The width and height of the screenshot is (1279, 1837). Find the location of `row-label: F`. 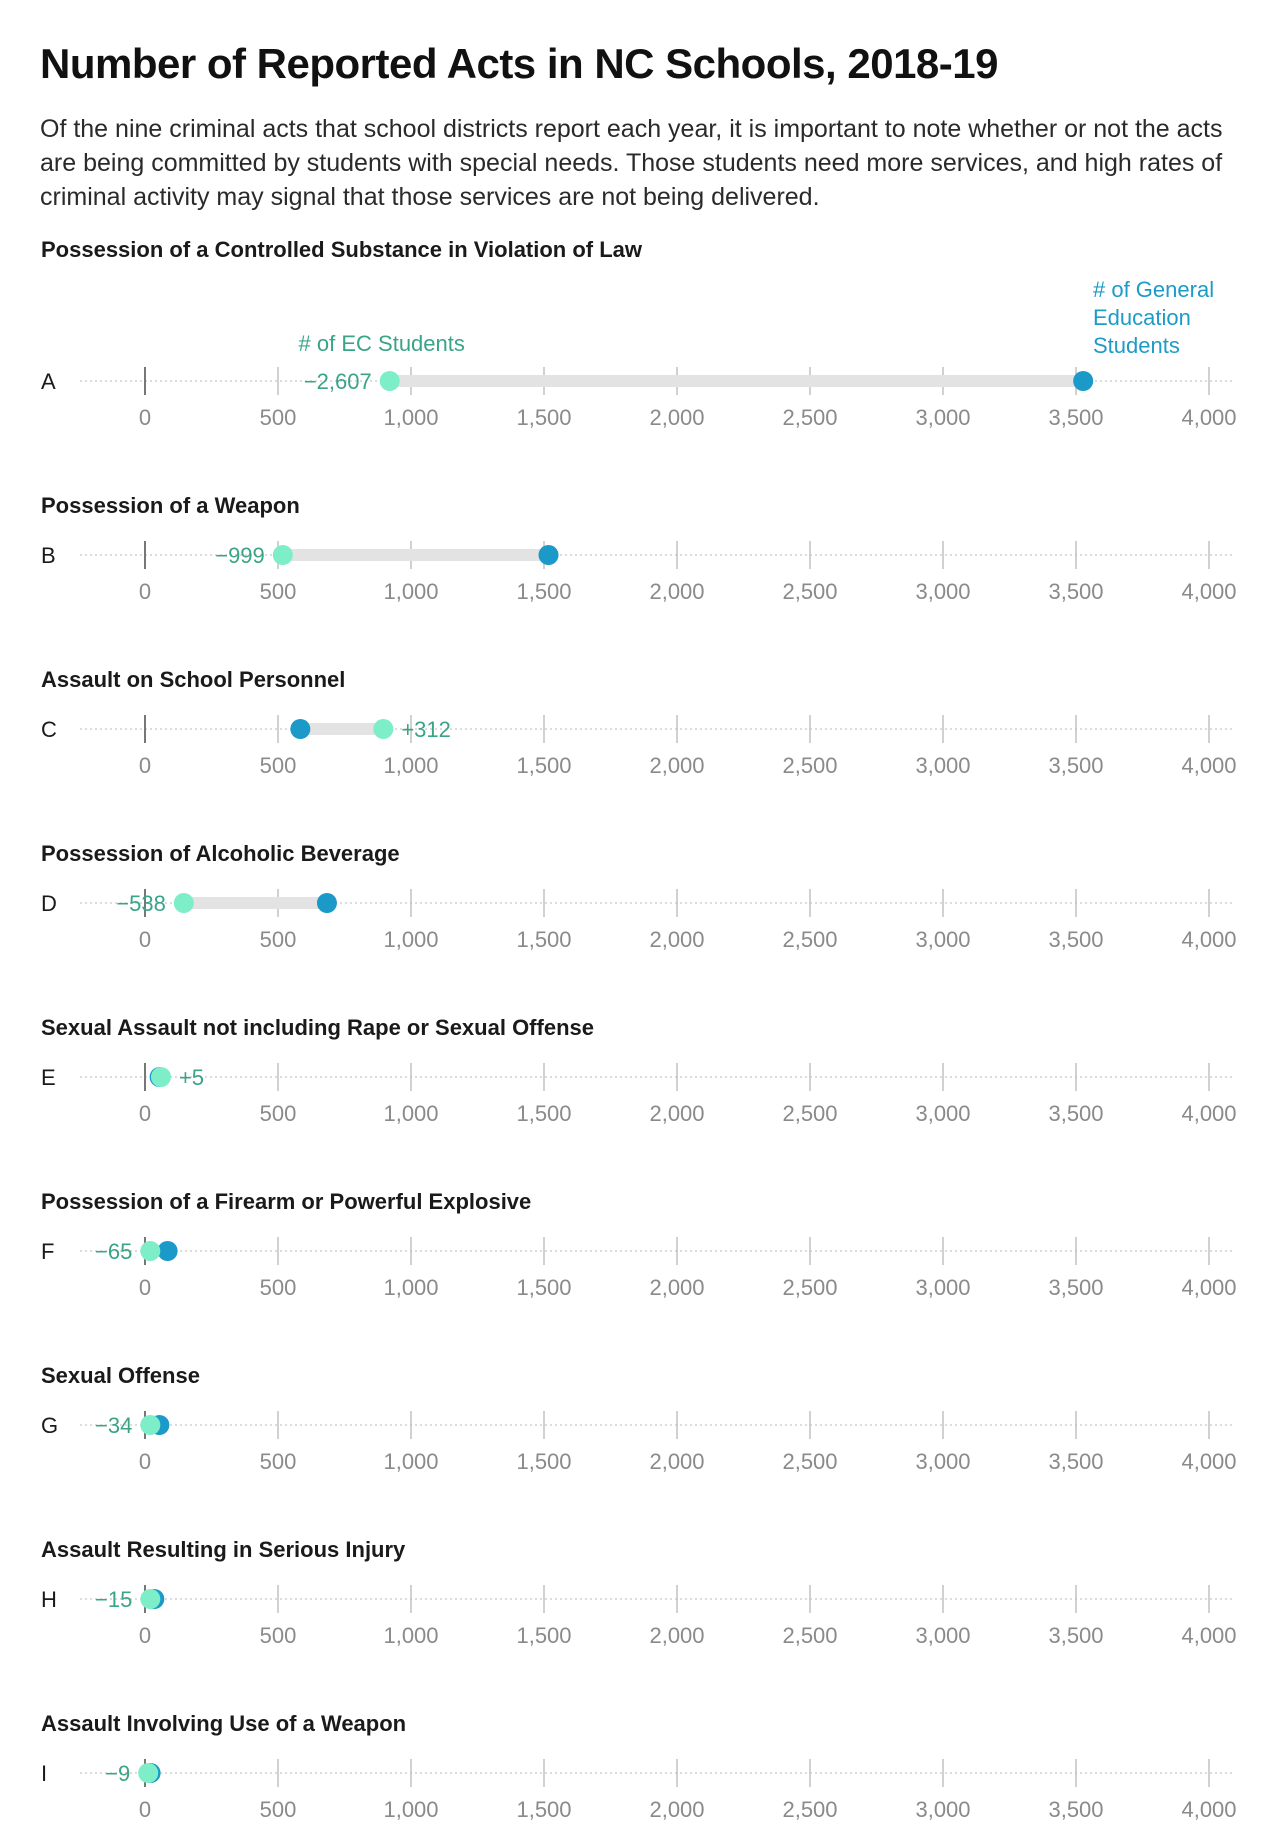

row-label: F is located at coordinates (47, 1251).